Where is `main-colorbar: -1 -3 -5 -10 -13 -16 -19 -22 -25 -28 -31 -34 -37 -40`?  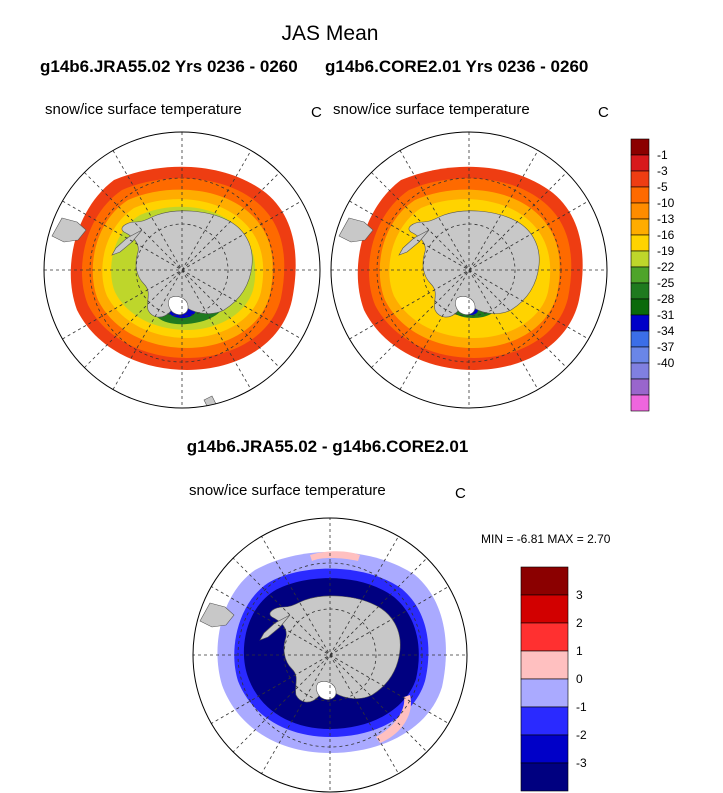 main-colorbar: -1 -3 -5 -10 -13 -16 -19 -22 -25 -28 -31 -34 -37 -40 is located at coordinates (652, 275).